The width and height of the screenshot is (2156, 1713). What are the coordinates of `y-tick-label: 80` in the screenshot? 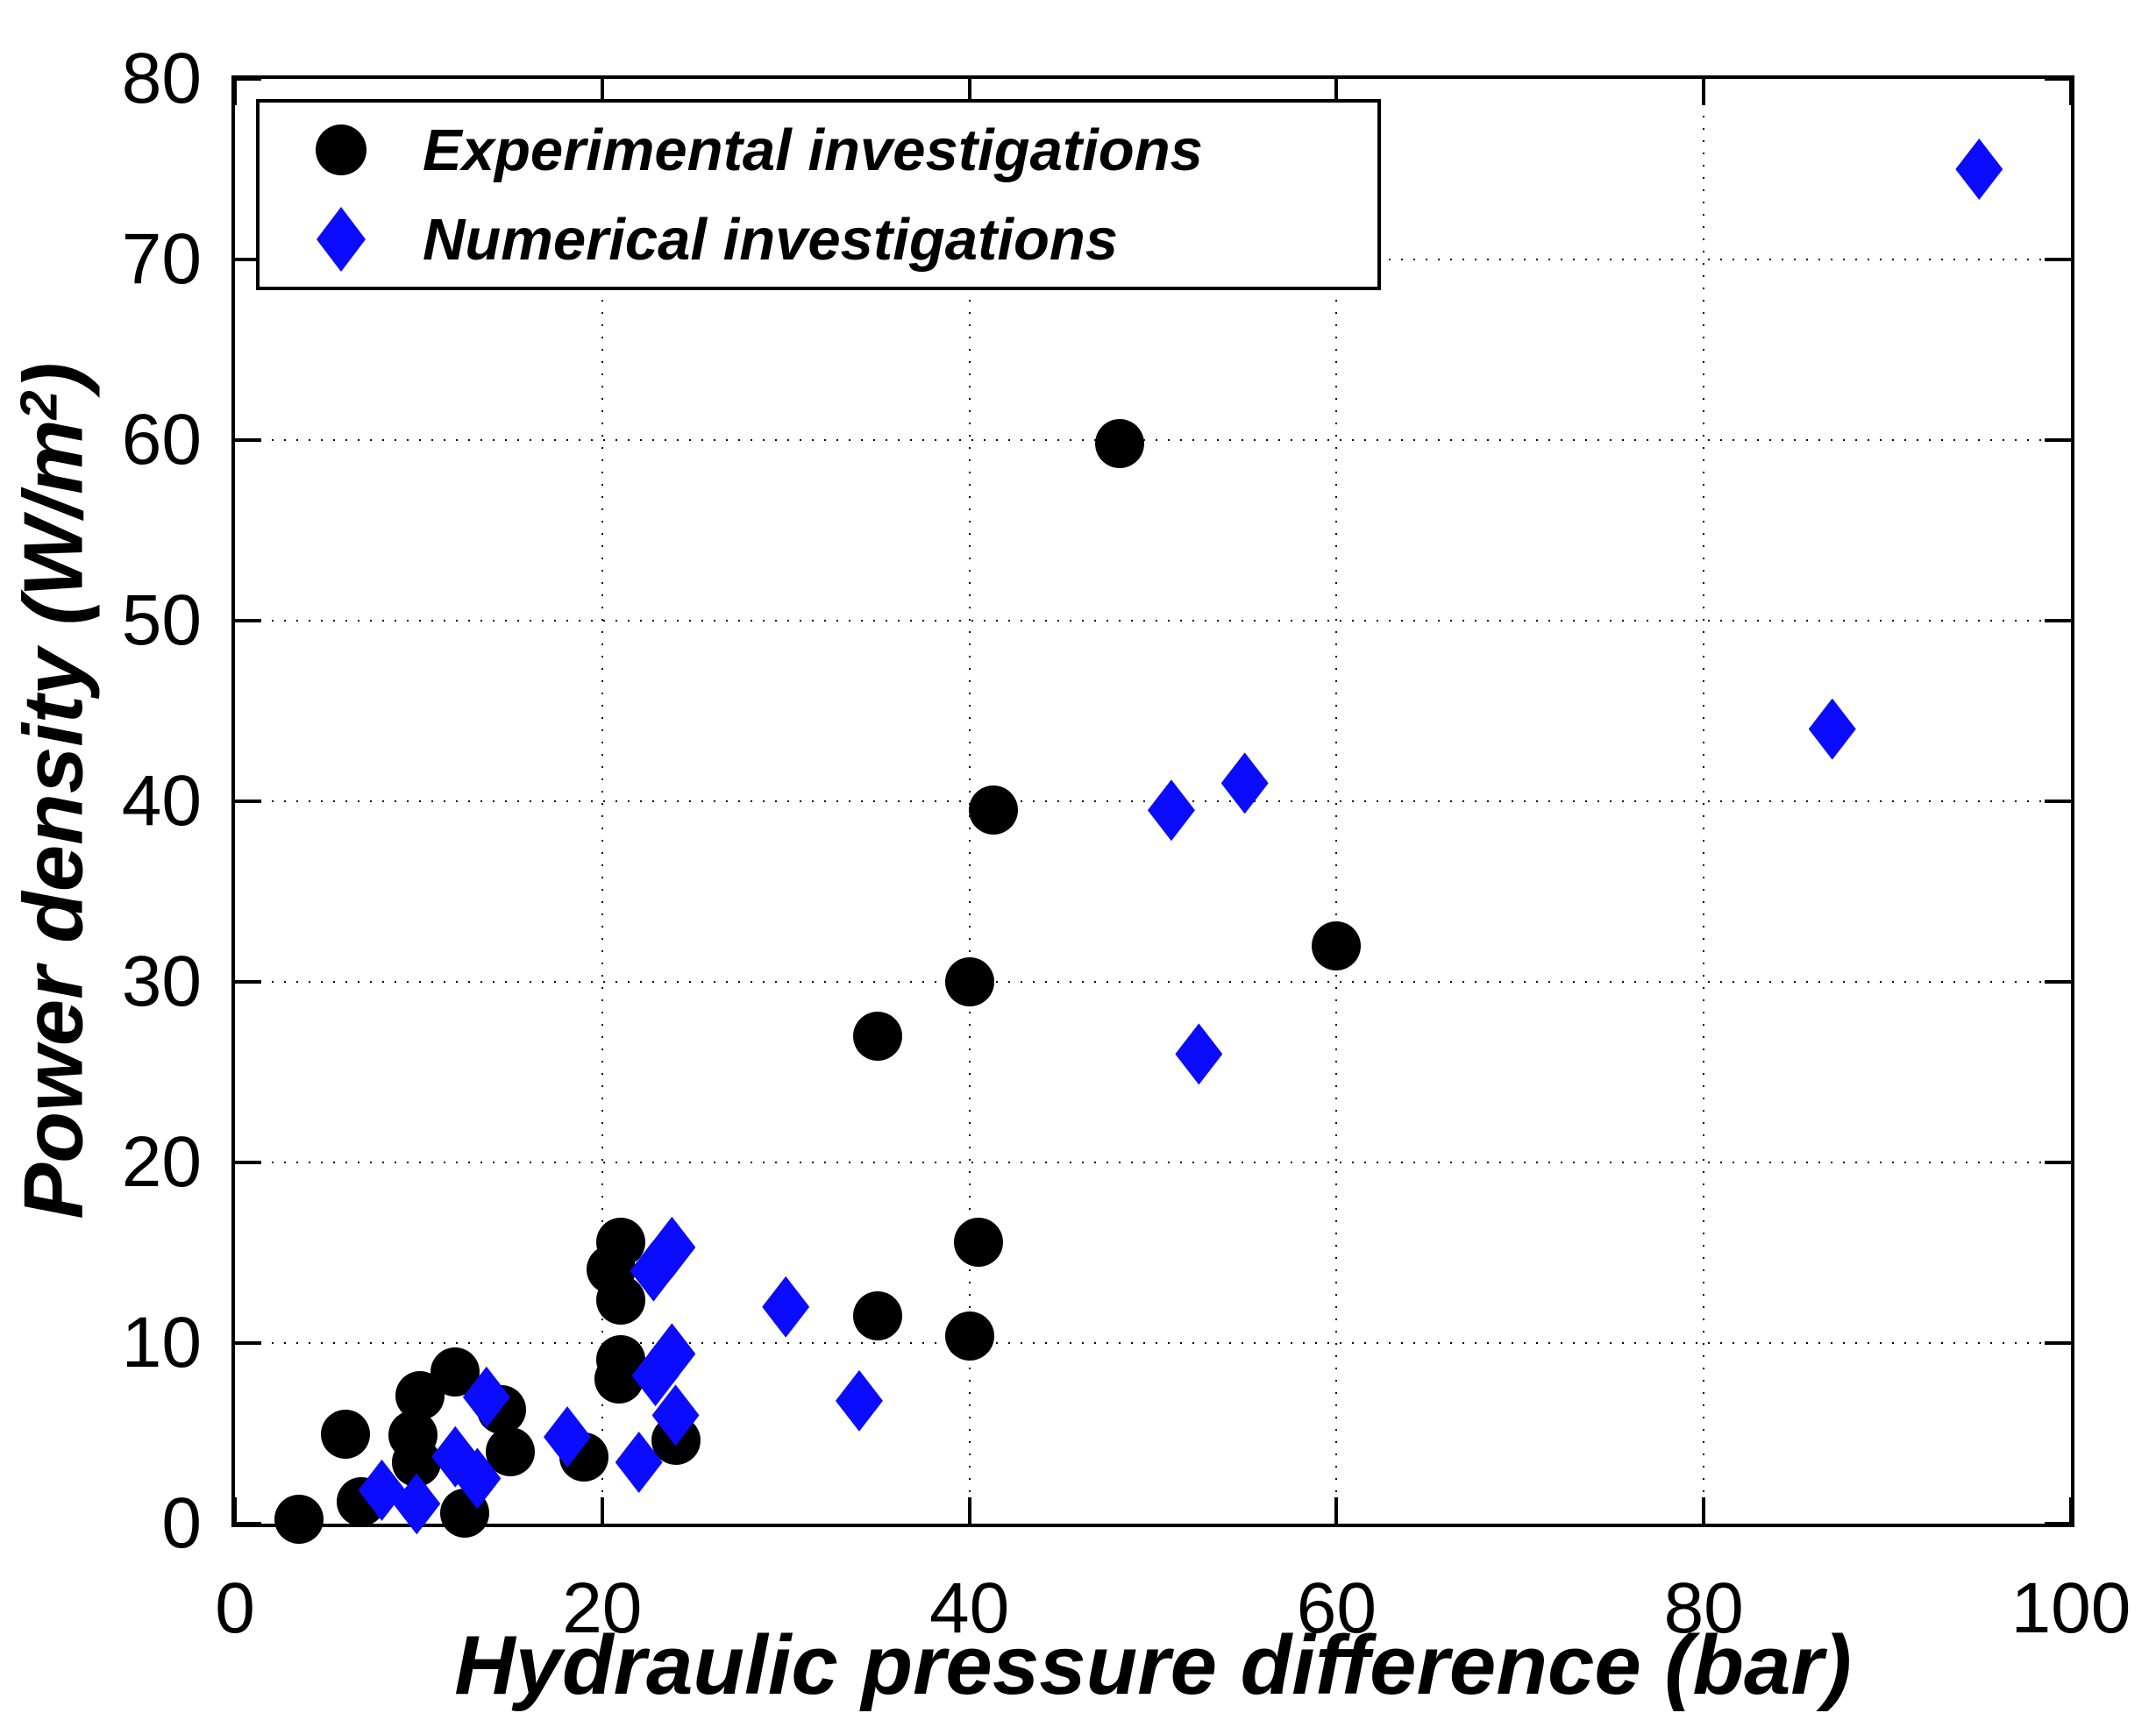 It's located at (161, 78).